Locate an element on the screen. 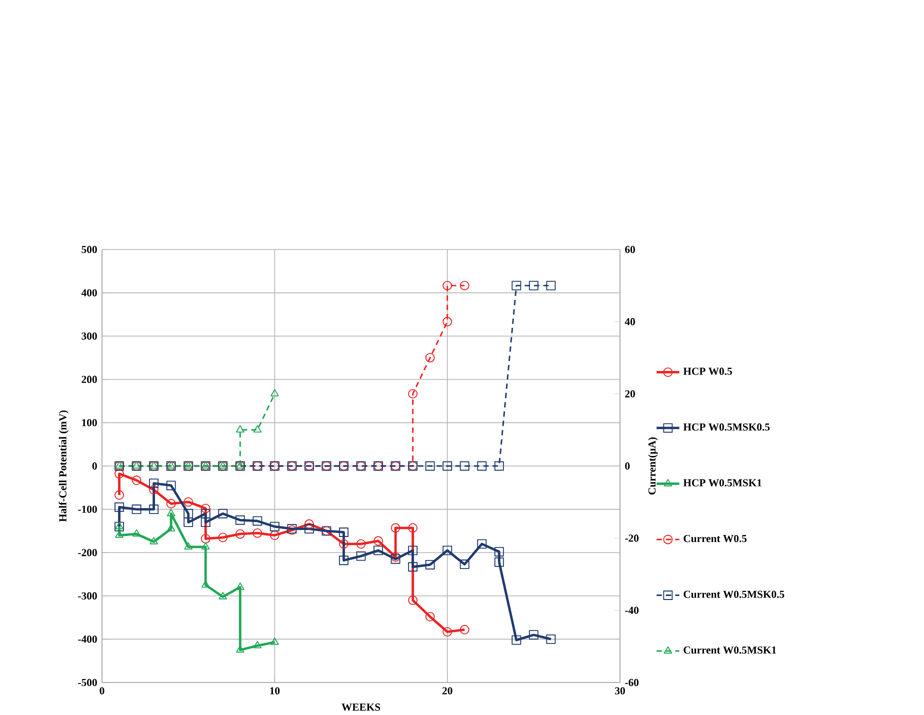  y2-tick-label: -60 is located at coordinates (632, 682).